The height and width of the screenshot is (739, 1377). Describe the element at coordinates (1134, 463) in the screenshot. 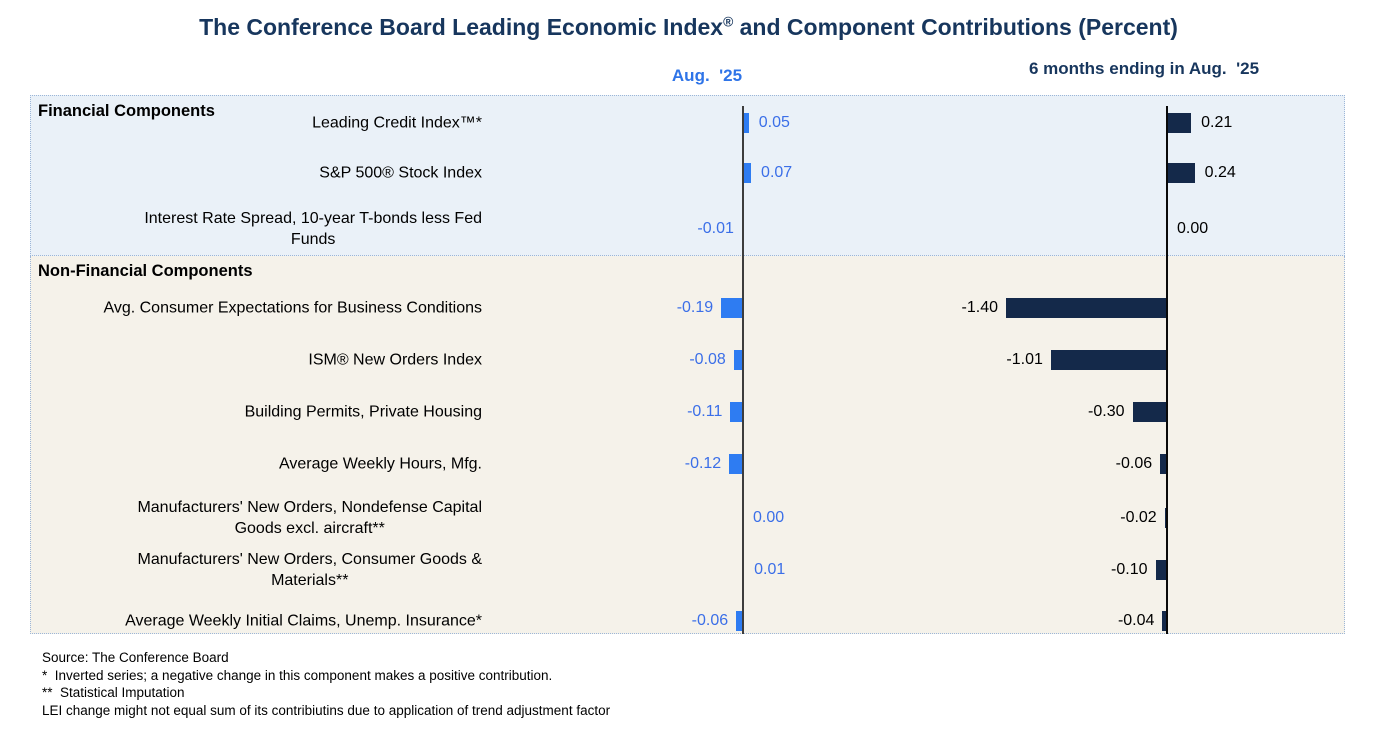

I see `six-month-value-label: -0.06` at that location.